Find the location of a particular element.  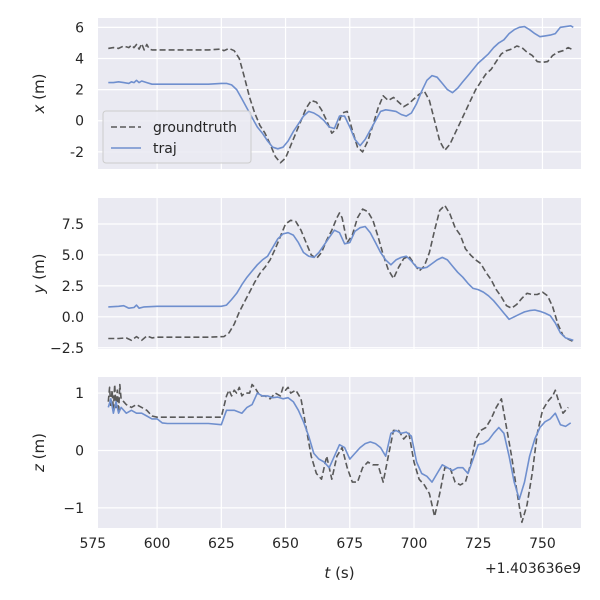

legend-label-traj: traj is located at coordinates (165, 149).